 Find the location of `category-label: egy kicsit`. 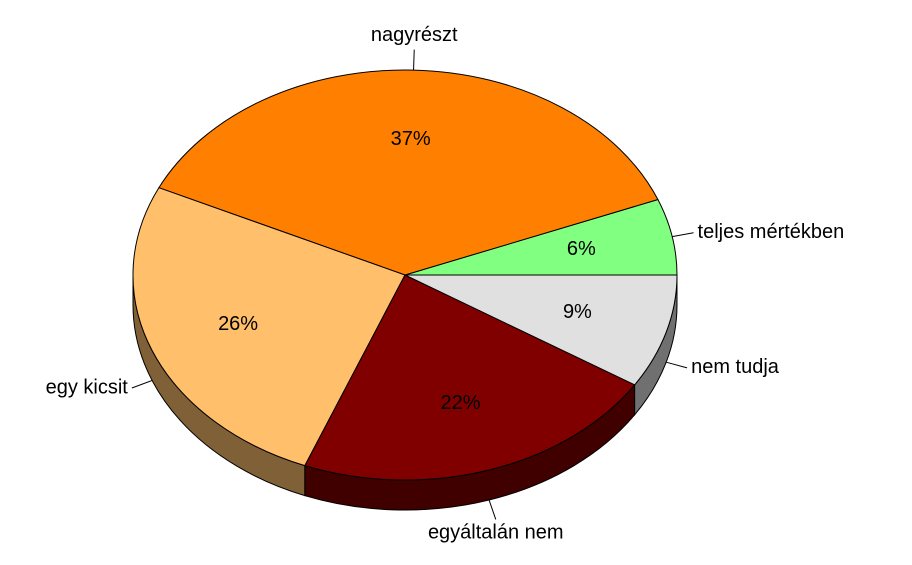

category-label: egy kicsit is located at coordinates (87, 387).